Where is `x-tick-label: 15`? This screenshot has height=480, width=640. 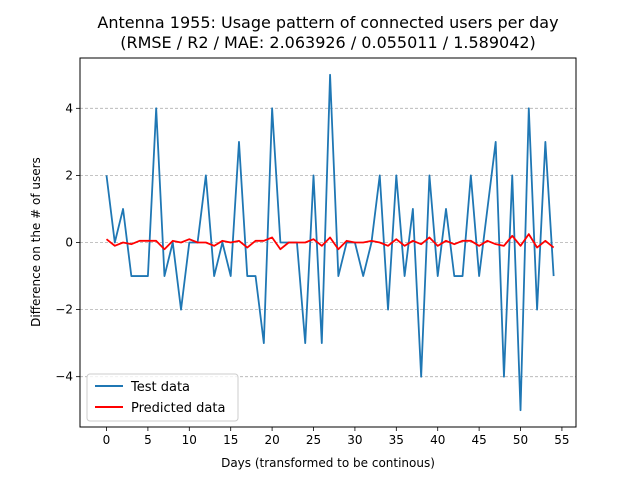 x-tick-label: 15 is located at coordinates (230, 440).